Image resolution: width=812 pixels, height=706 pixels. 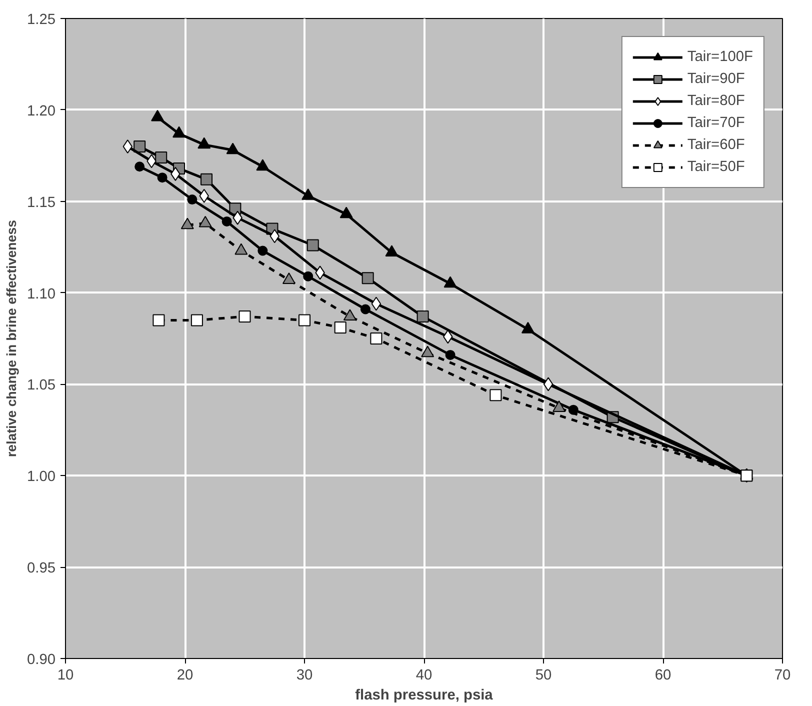 I want to click on x-tick-label: 70, so click(x=782, y=676).